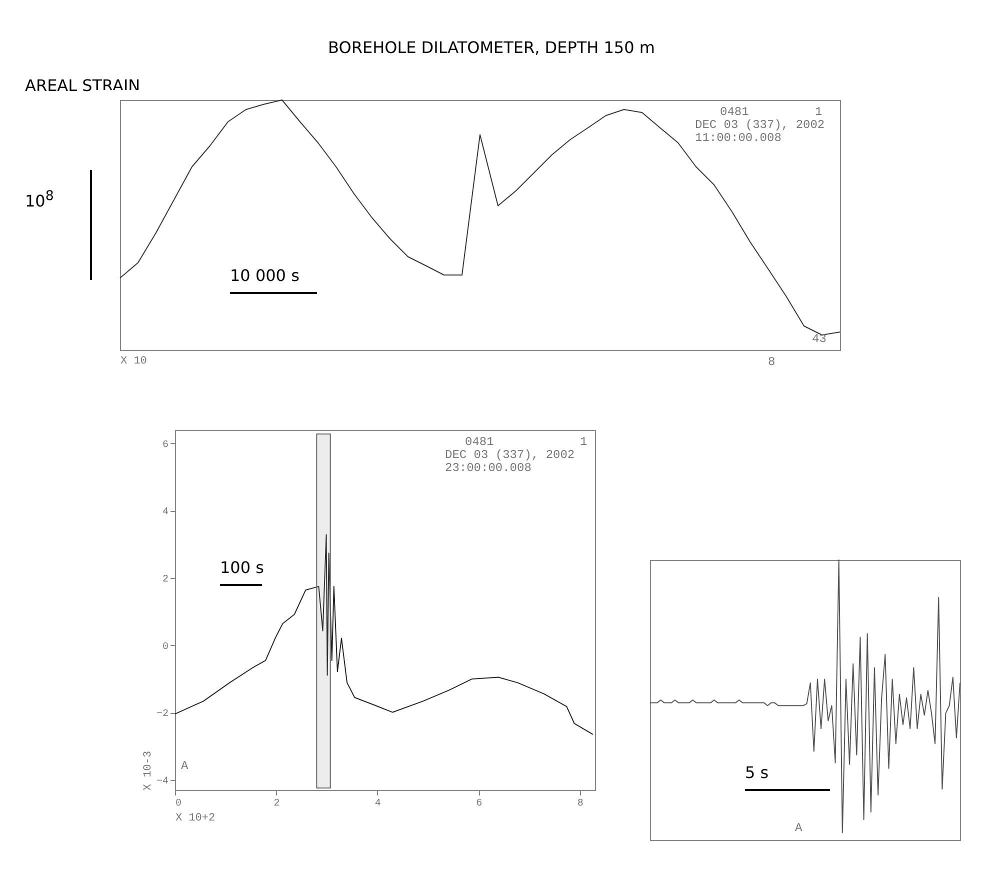 This screenshot has height=893, width=983. Describe the element at coordinates (757, 772) in the screenshot. I see `annotation: 5 s` at that location.